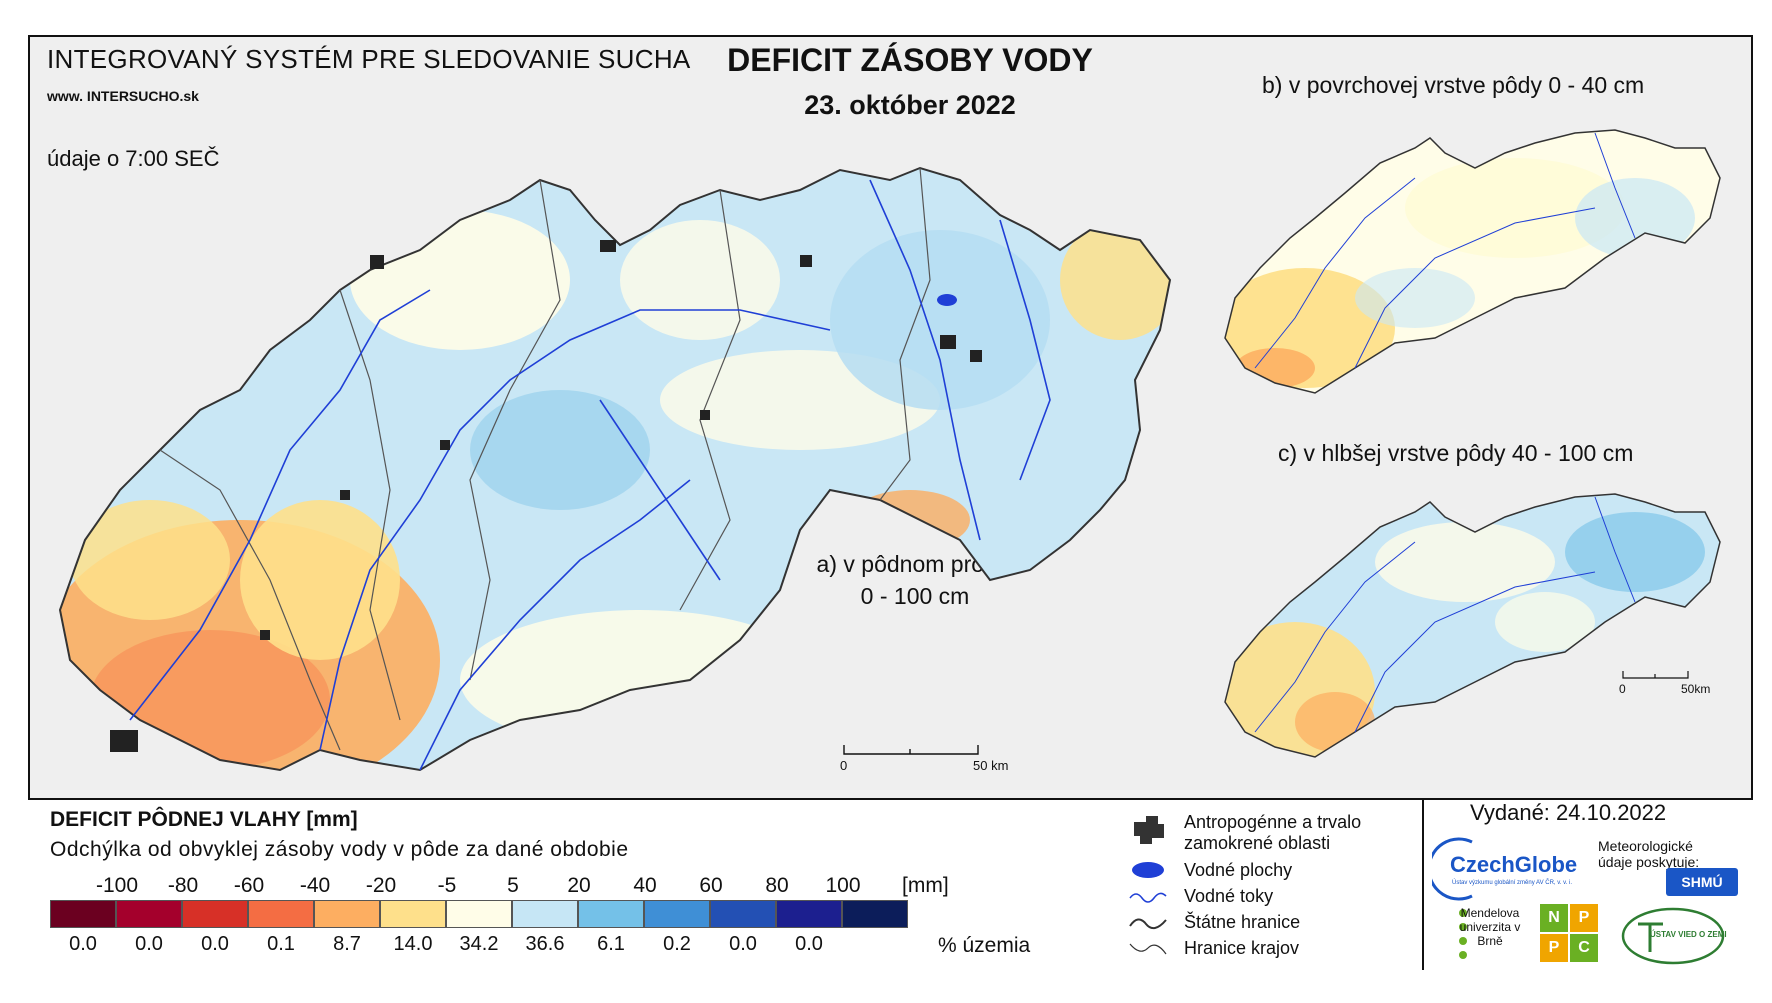 The height and width of the screenshot is (1003, 1772). I want to click on key-rivers: Vodné toky, so click(1200, 898).